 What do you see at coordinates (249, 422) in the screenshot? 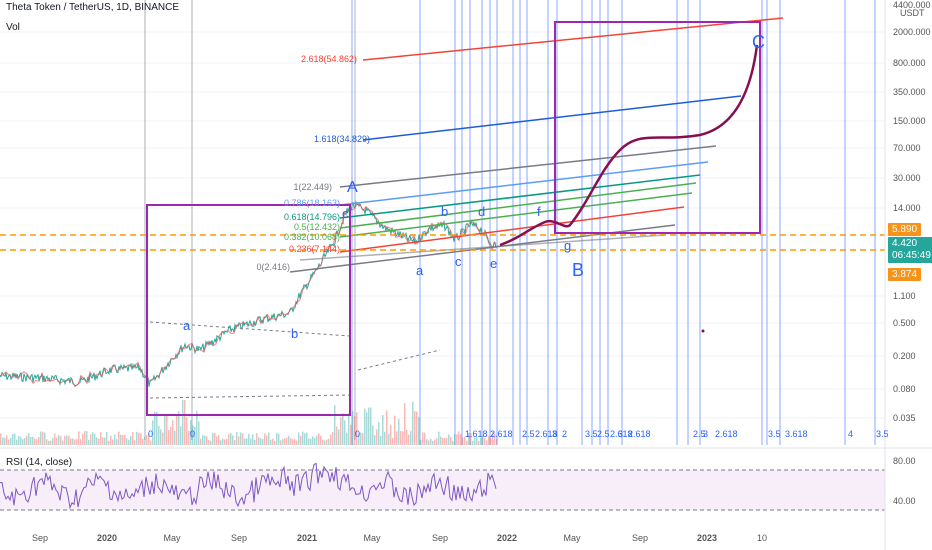
I see `volume-bars` at bounding box center [249, 422].